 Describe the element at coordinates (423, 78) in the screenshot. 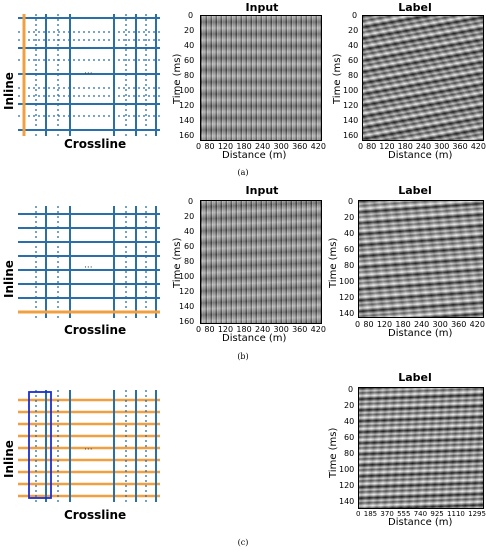

I see `label-seismic-a` at that location.